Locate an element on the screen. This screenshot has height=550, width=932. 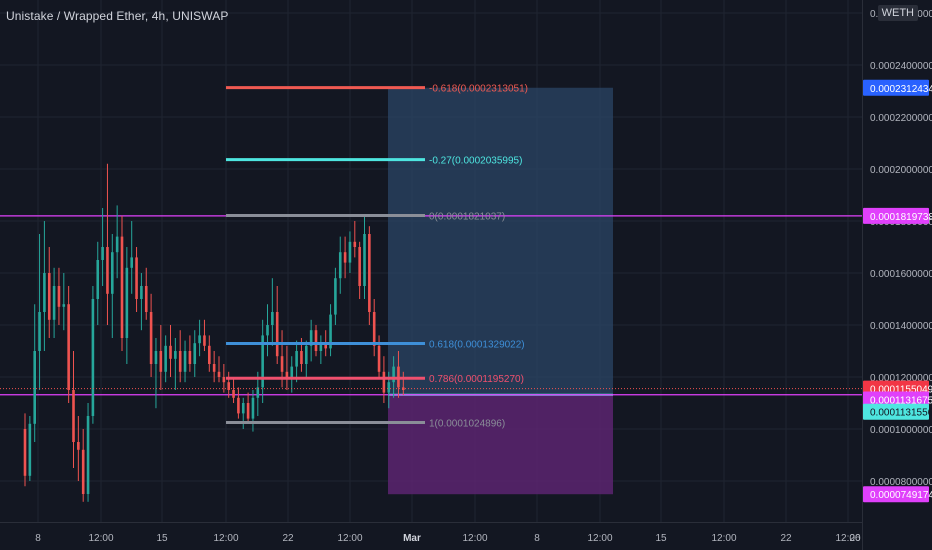
symbol-title: Unistake / Wrapped Ether, 4h, UNISWAP is located at coordinates (117, 16).